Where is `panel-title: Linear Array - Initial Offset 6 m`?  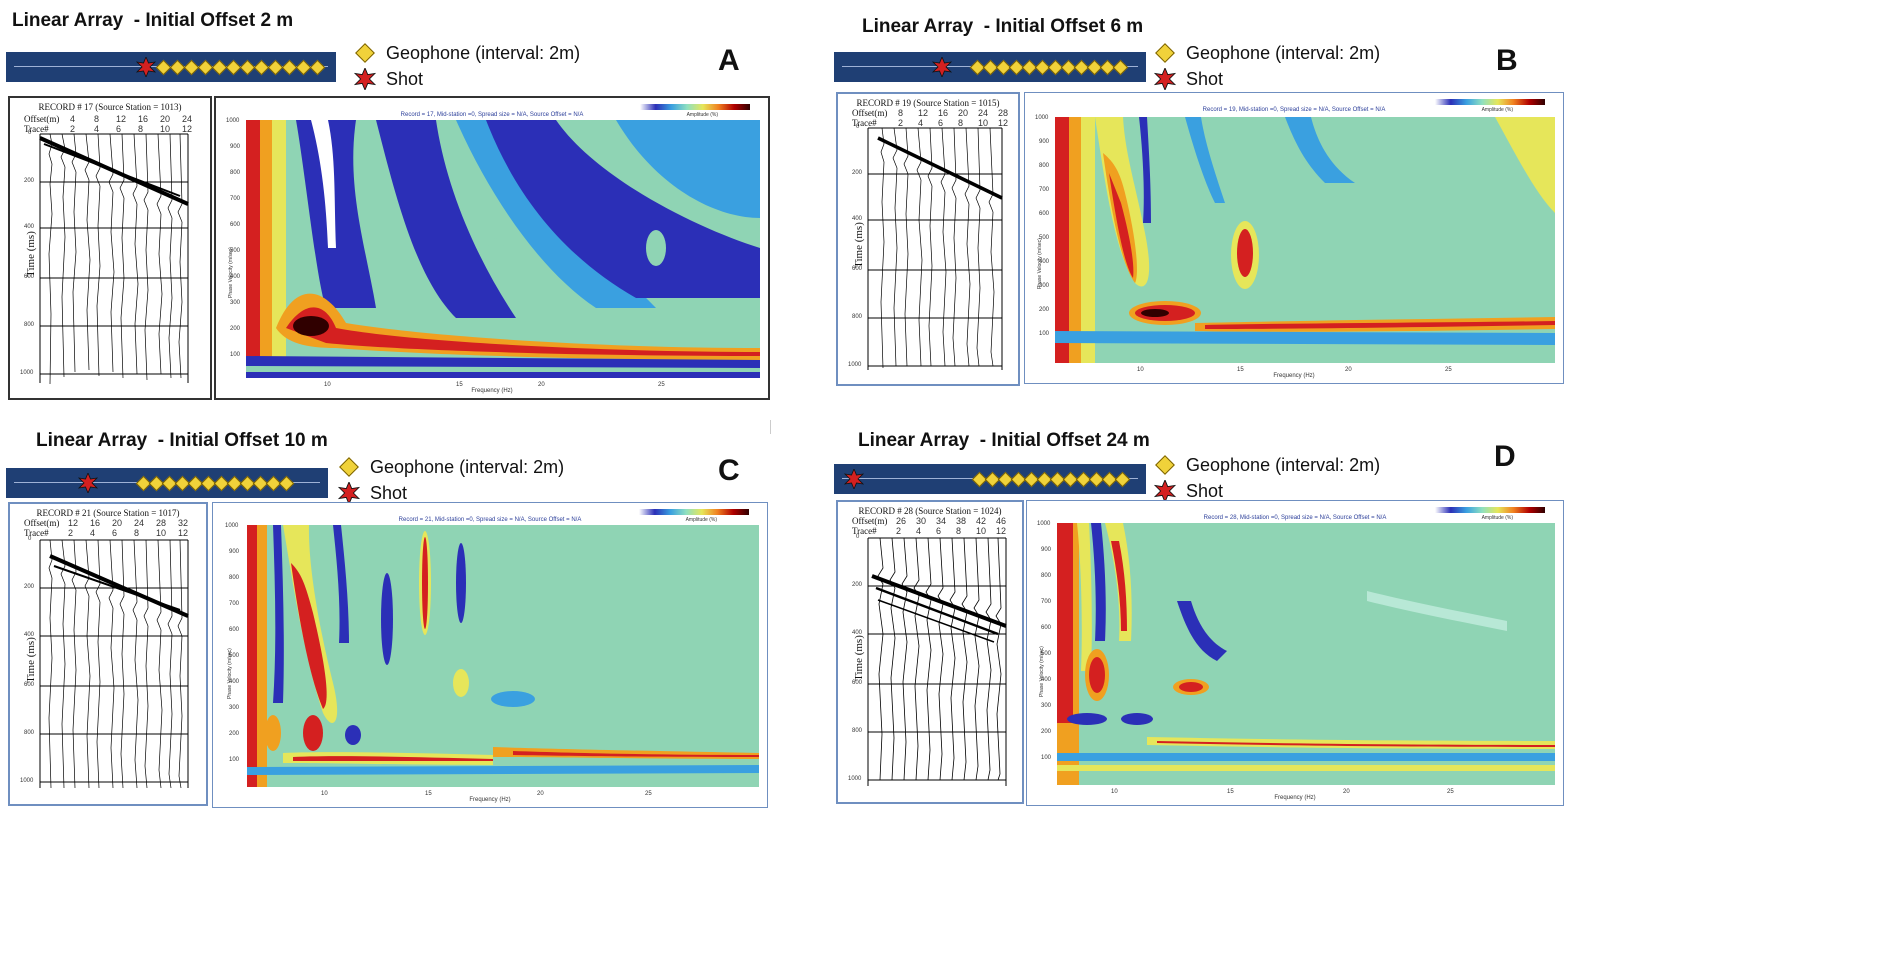
panel-title: Linear Array - Initial Offset 6 m is located at coordinates (1003, 26).